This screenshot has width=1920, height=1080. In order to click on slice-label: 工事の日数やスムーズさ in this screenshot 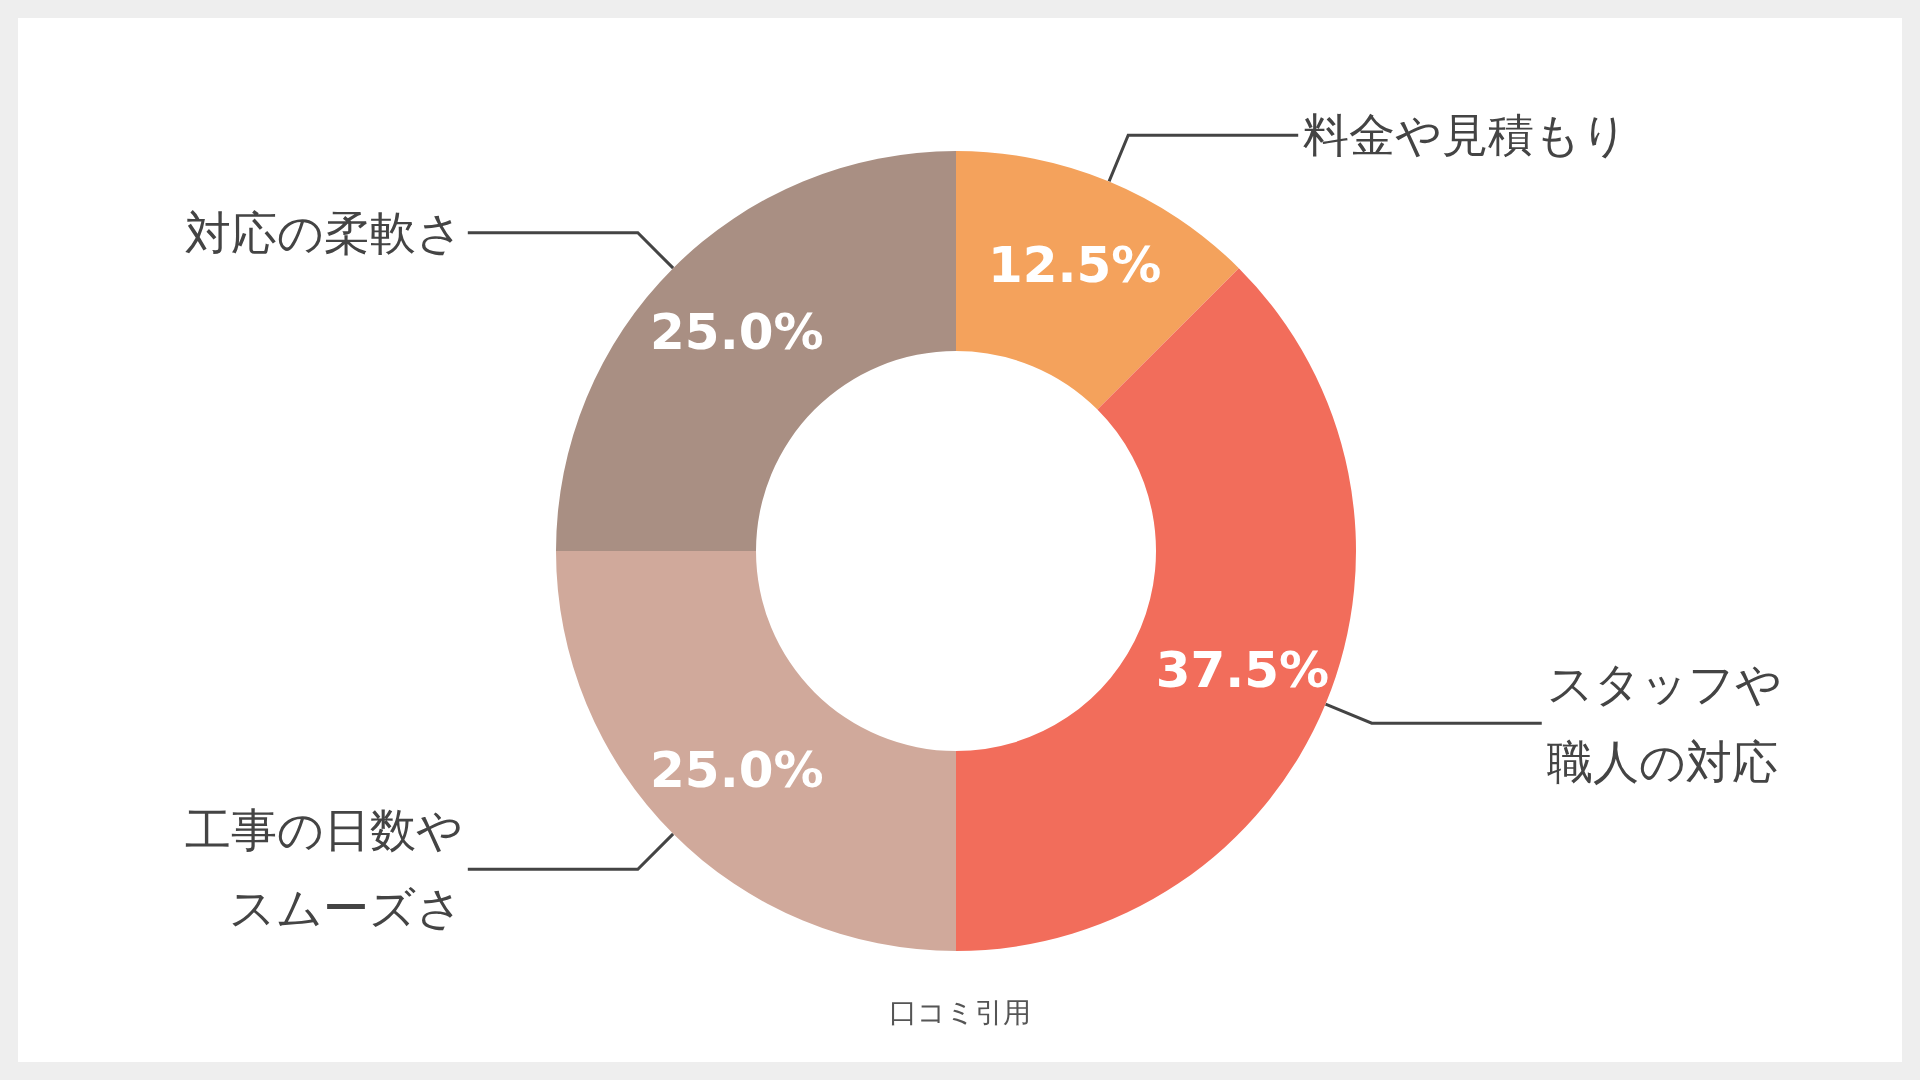, I will do `click(323, 869)`.